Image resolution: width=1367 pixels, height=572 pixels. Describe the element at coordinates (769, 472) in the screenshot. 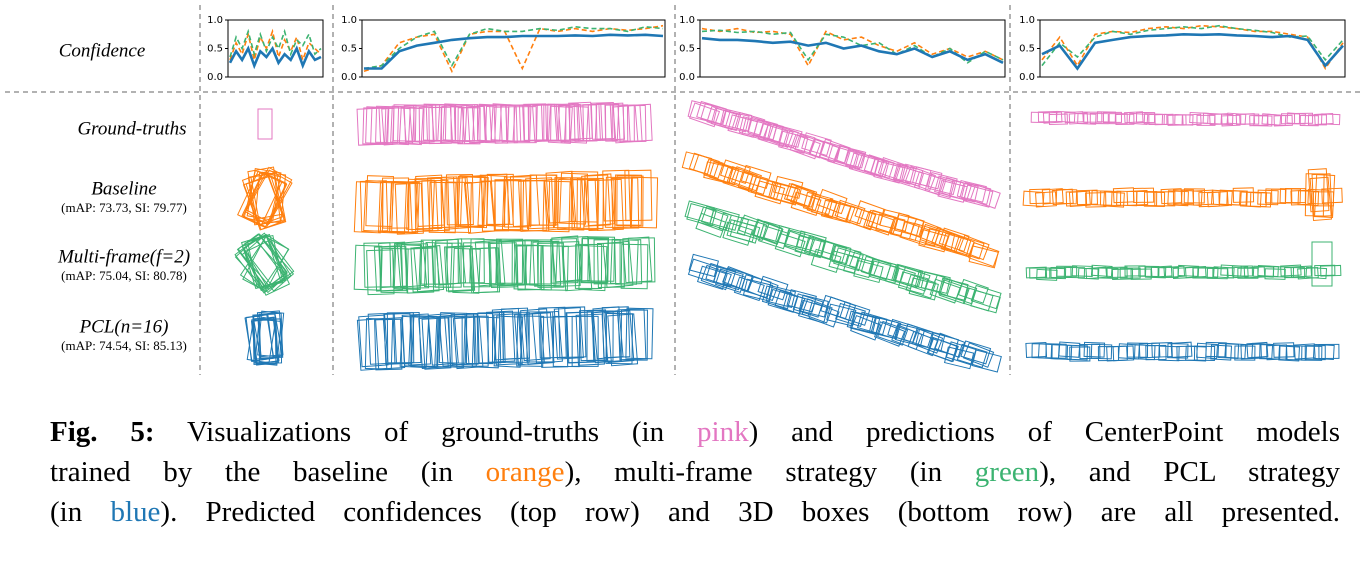

I see `caption-text: ), multi-frame strategy (in` at that location.